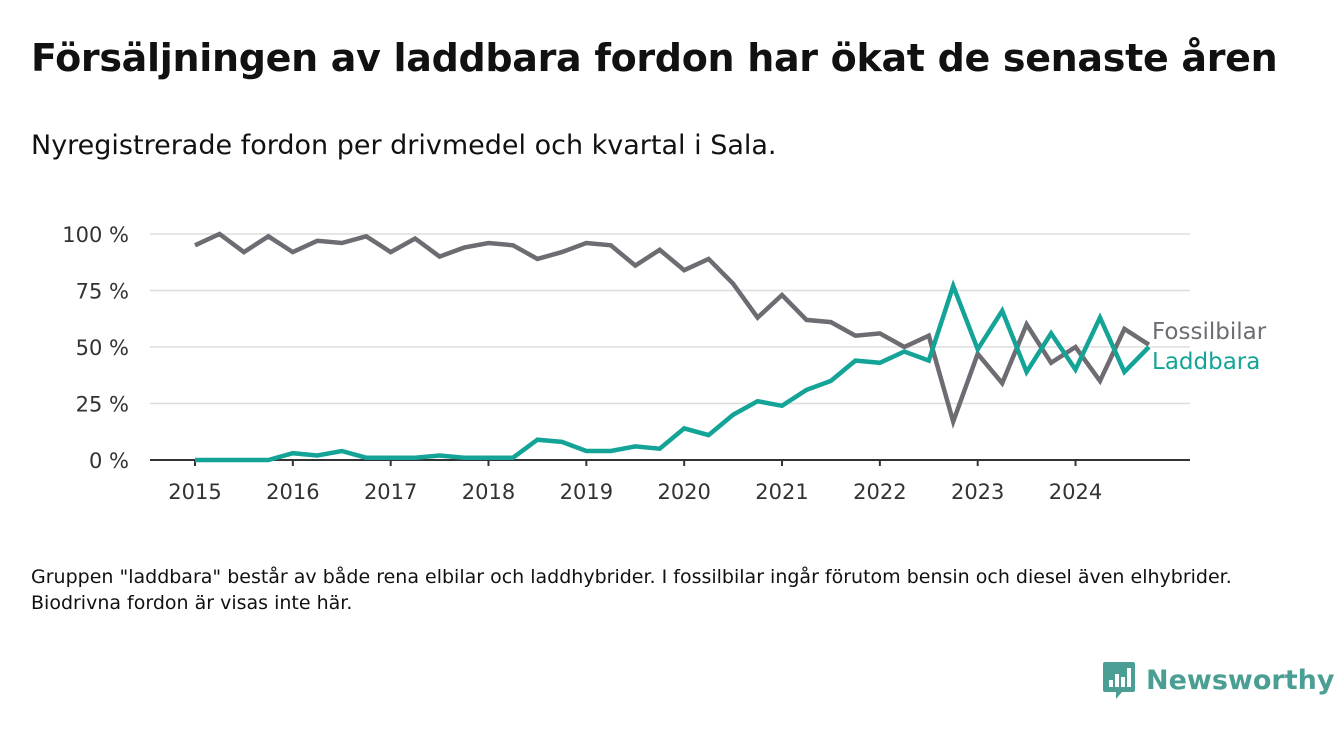  Describe the element at coordinates (102, 405) in the screenshot. I see `y-tick-label: 25 %` at that location.